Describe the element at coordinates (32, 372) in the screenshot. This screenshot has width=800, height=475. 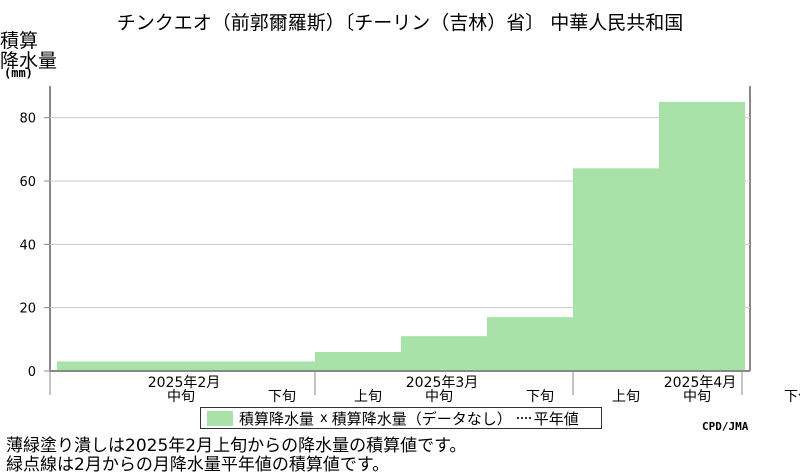
I see `y-tick-label: 0` at that location.